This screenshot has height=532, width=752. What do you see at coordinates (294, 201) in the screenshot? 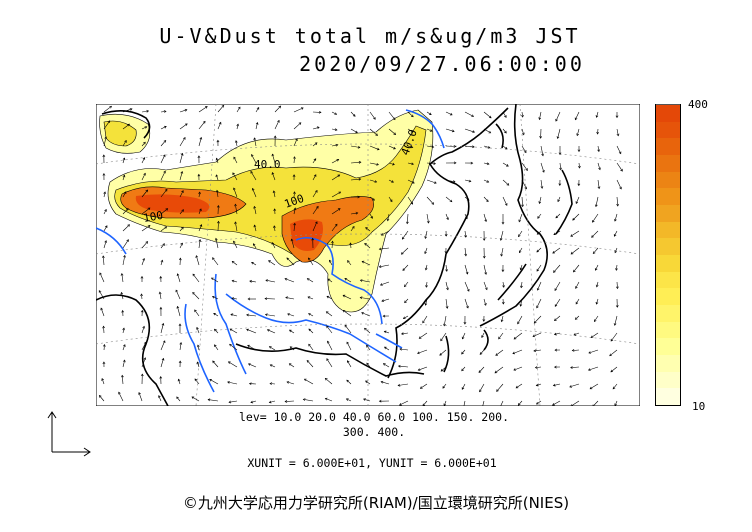
I see `contour-label: 100` at bounding box center [294, 201].